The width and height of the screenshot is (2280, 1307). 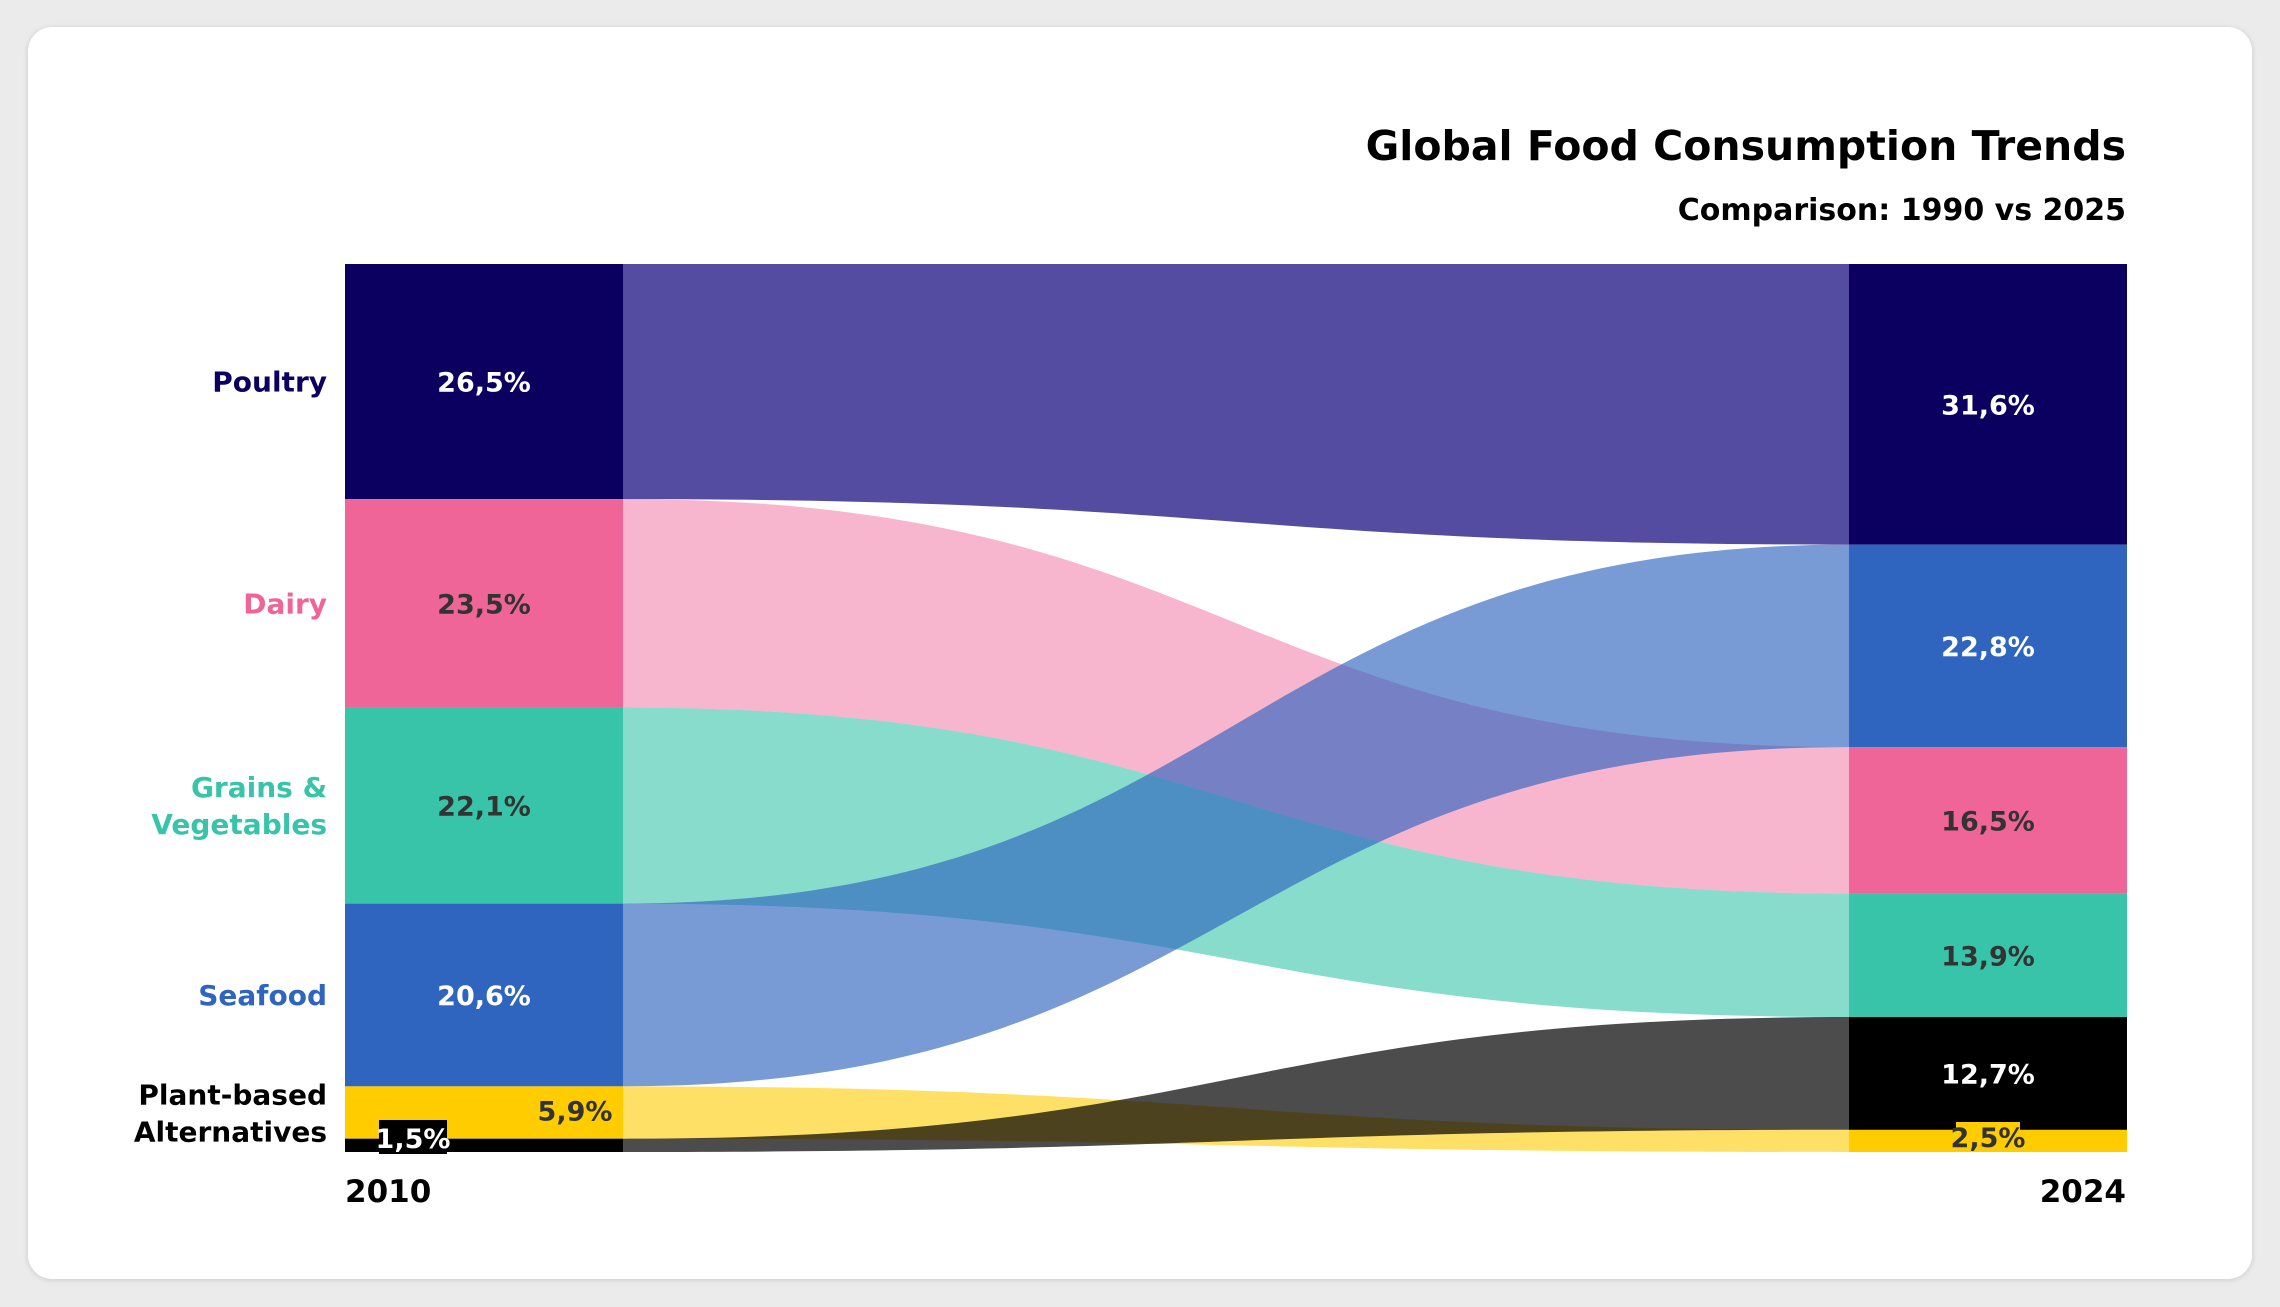 What do you see at coordinates (232, 1095) in the screenshot?
I see `category-label-line: Plant-based` at bounding box center [232, 1095].